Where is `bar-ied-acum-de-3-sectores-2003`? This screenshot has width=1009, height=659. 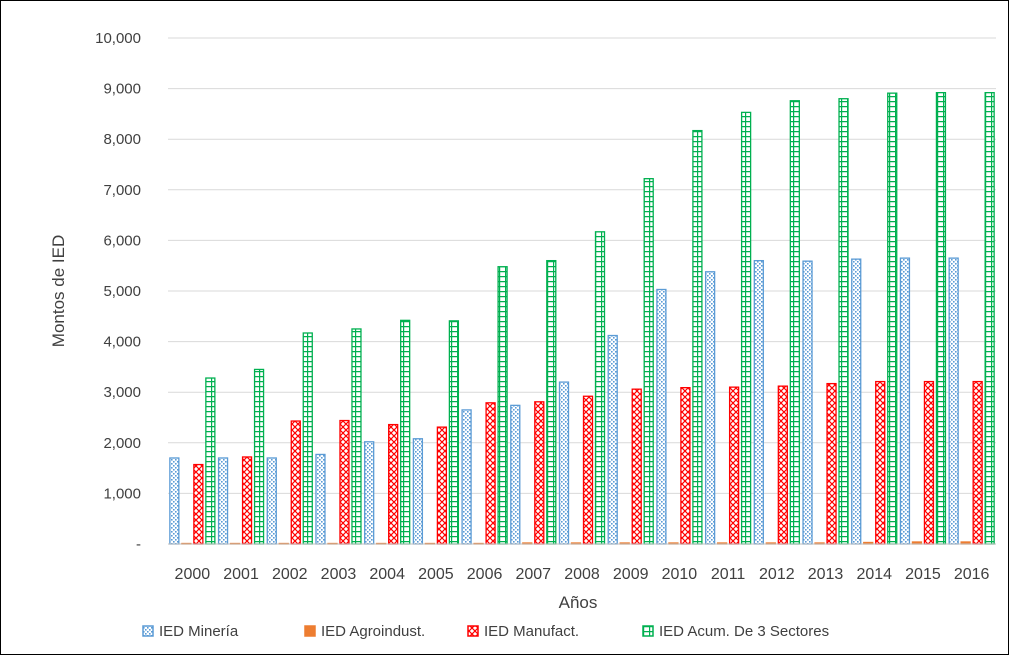 bar-ied-acum-de-3-sectores-2003 is located at coordinates (356, 436).